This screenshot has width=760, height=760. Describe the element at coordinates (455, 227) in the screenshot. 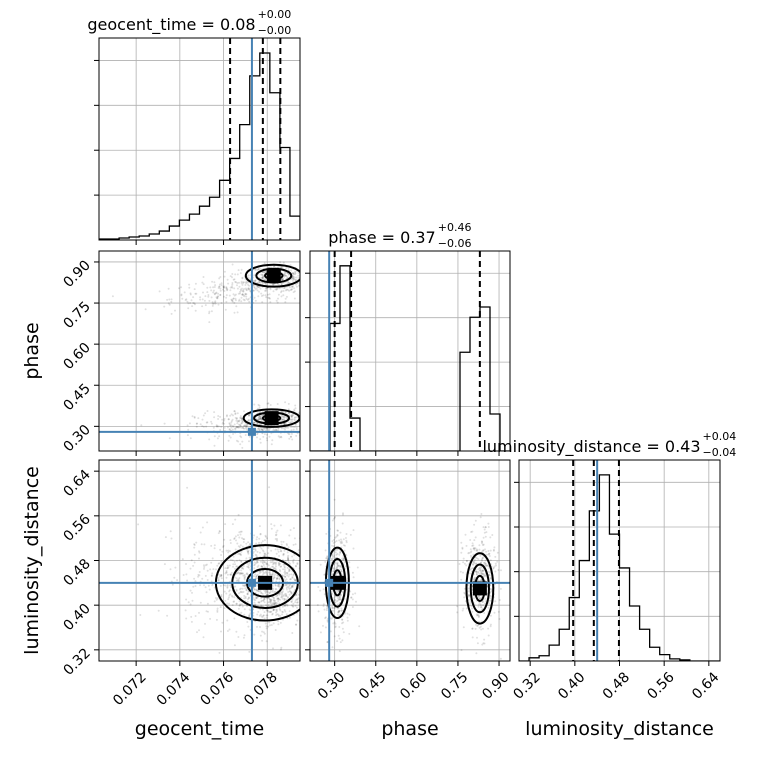

I see `title-upper-error: +0.46` at that location.